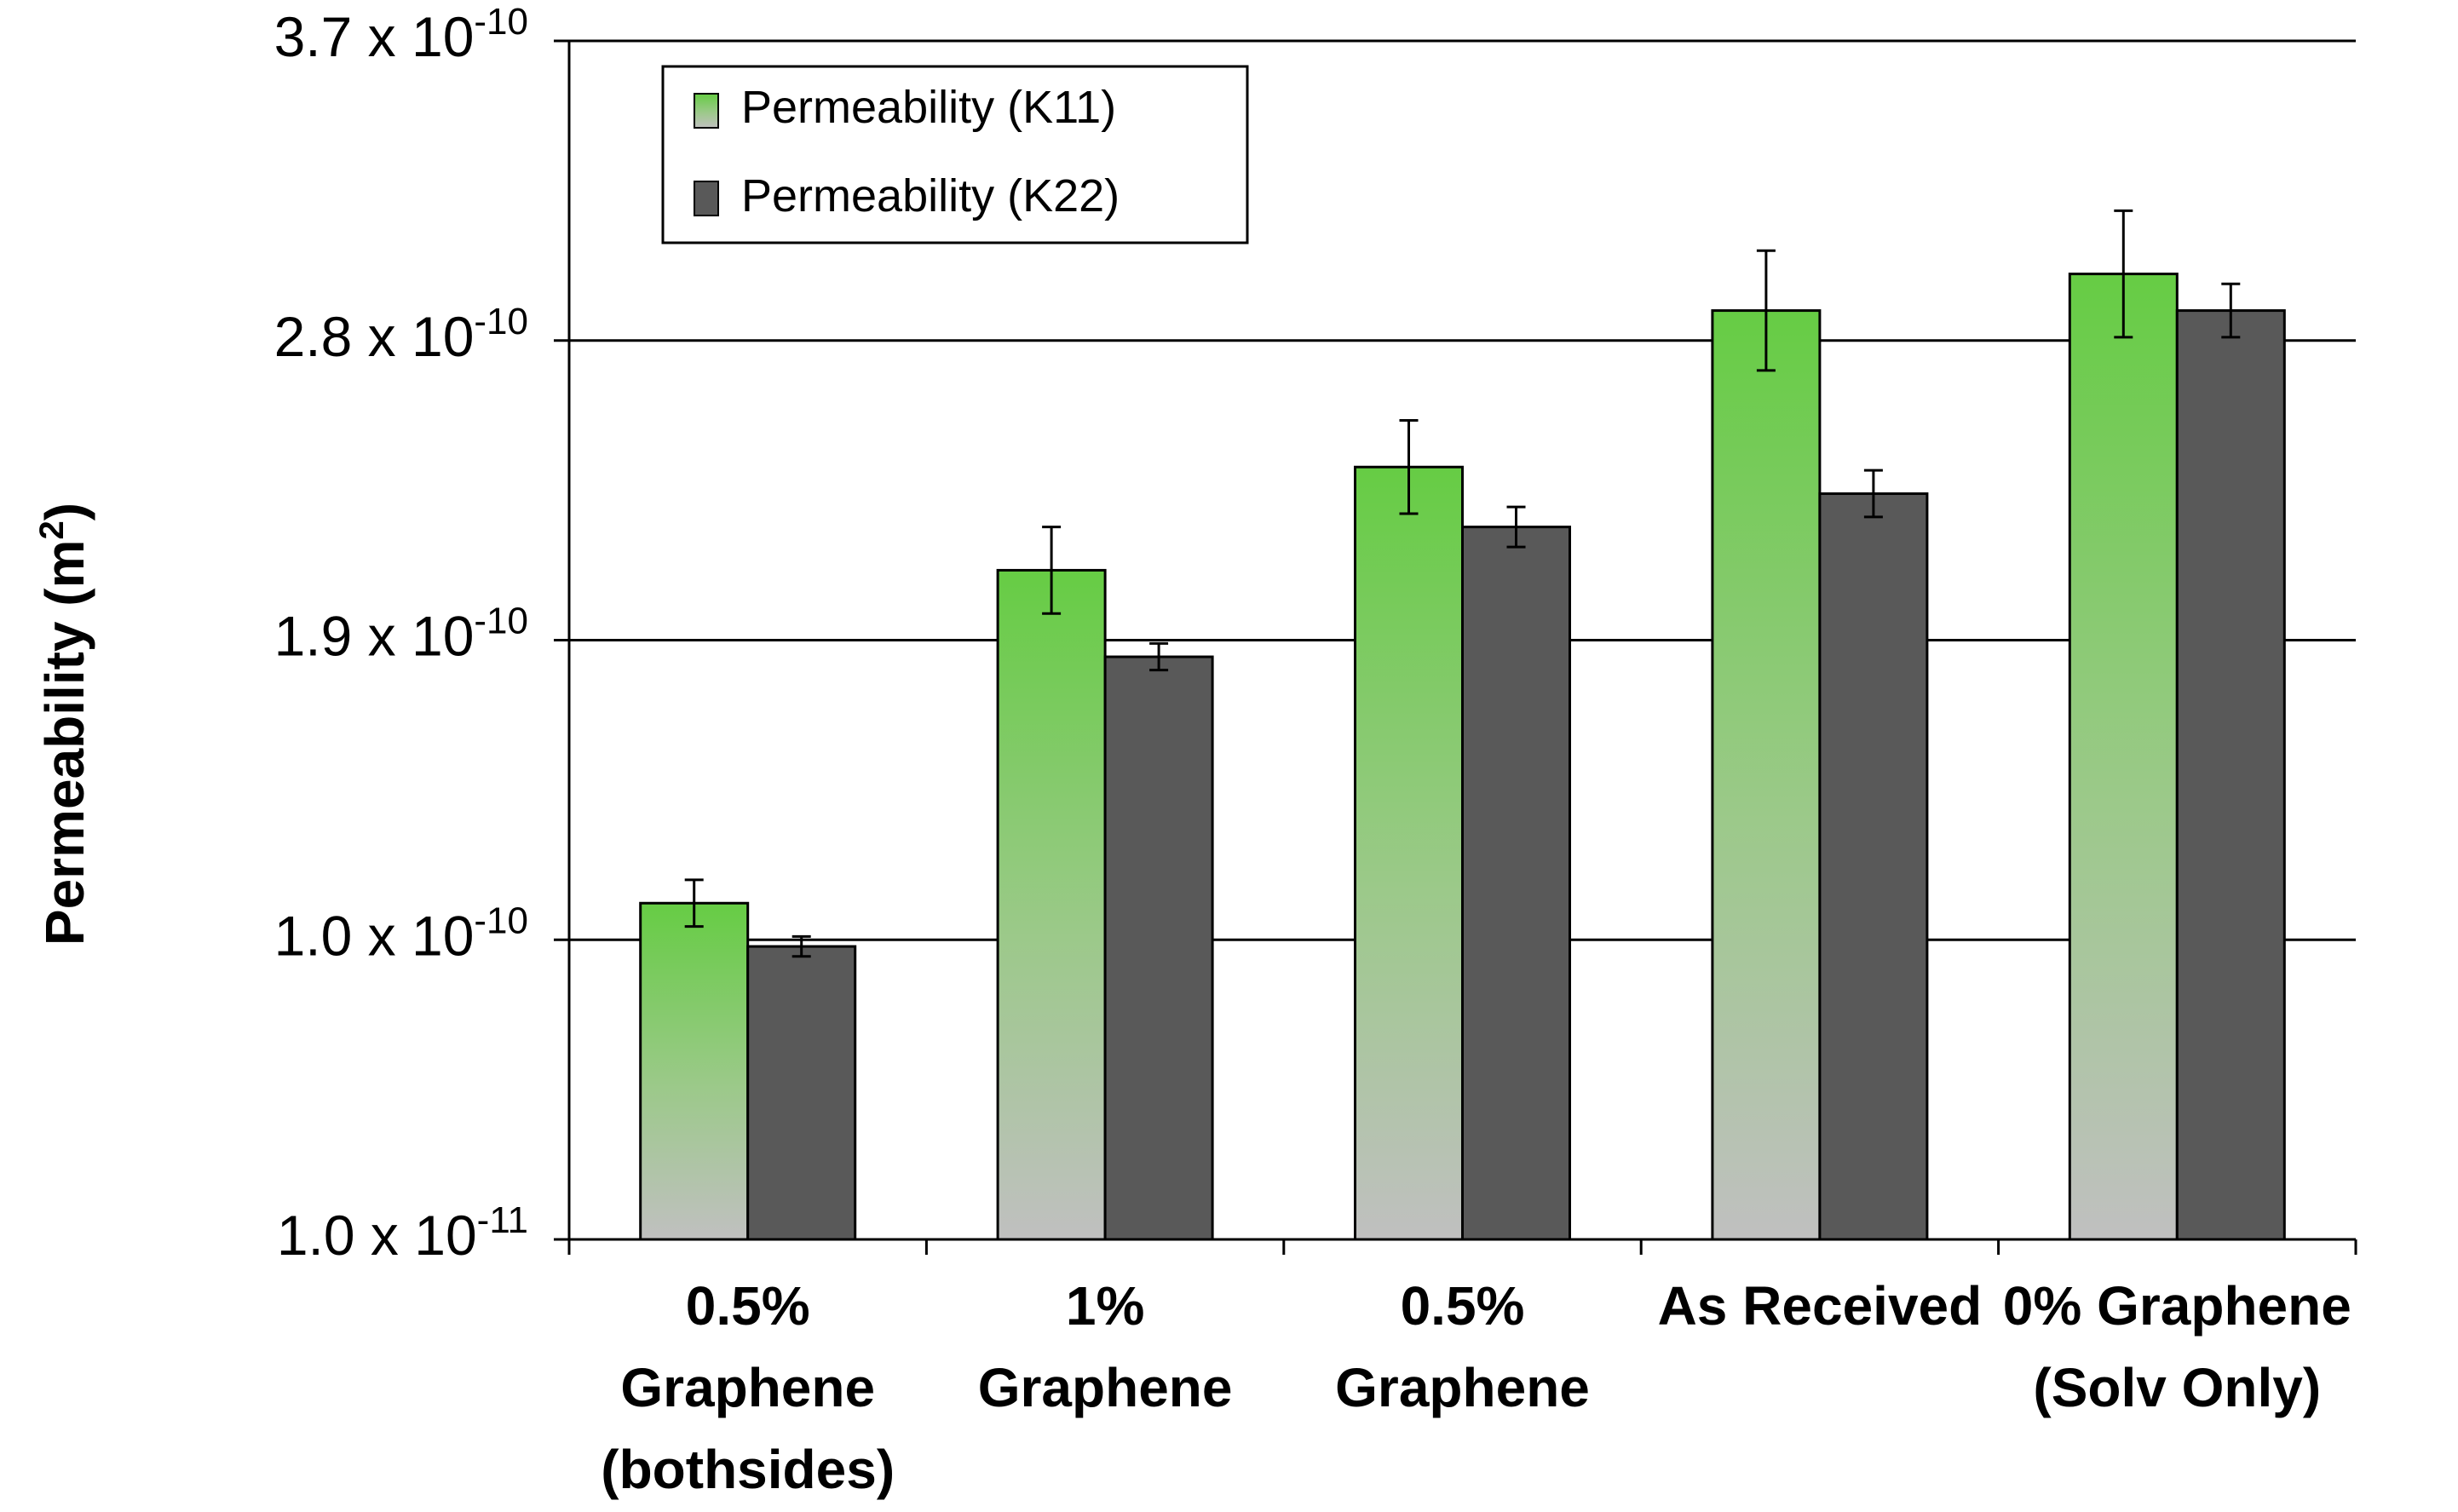 The width and height of the screenshot is (2458, 1512). Describe the element at coordinates (930, 195) in the screenshot. I see `legend-label-k22: Permeability (K22)` at that location.